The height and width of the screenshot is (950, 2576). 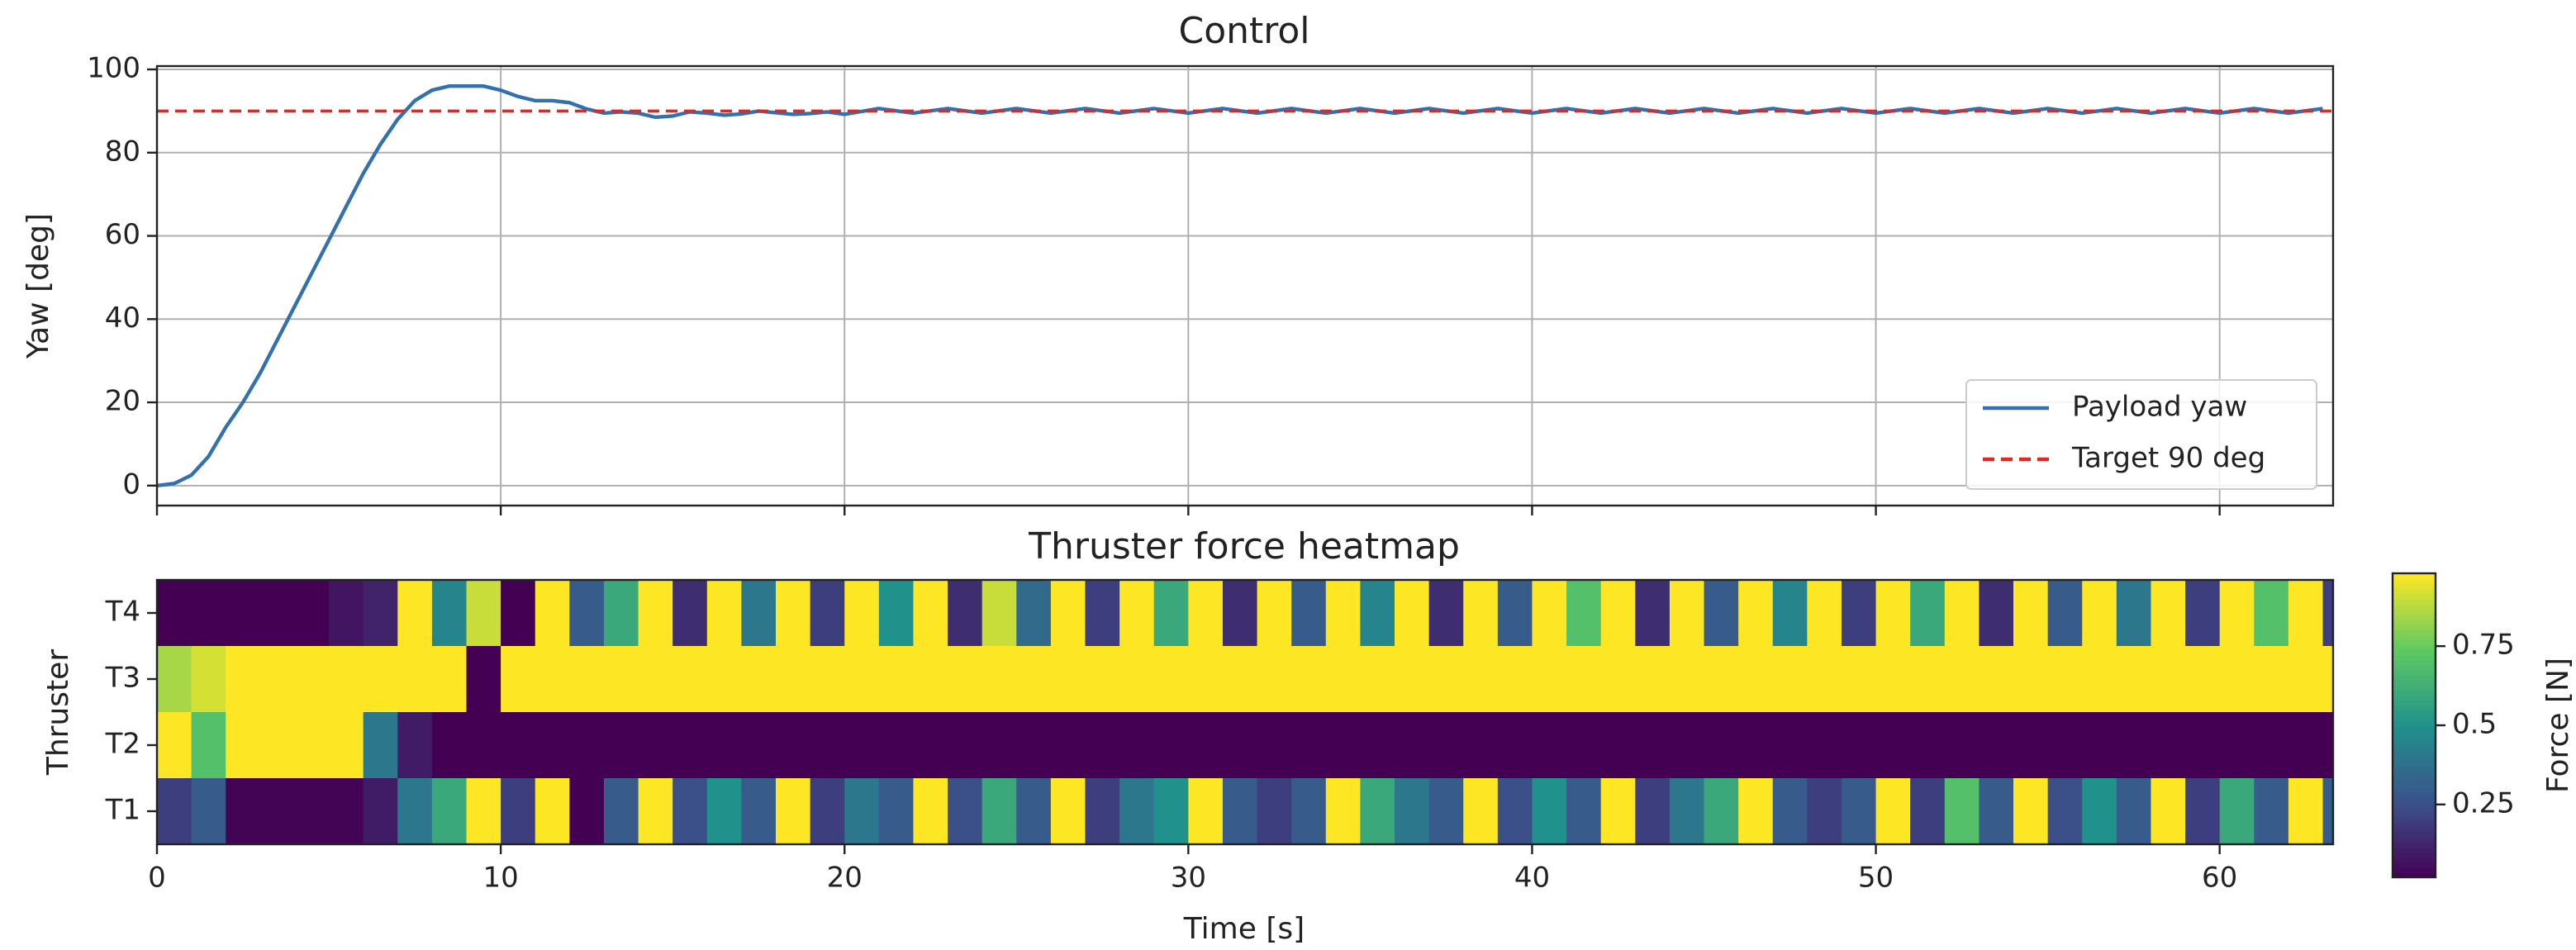 I want to click on y-tick-label: 0, so click(x=131, y=484).